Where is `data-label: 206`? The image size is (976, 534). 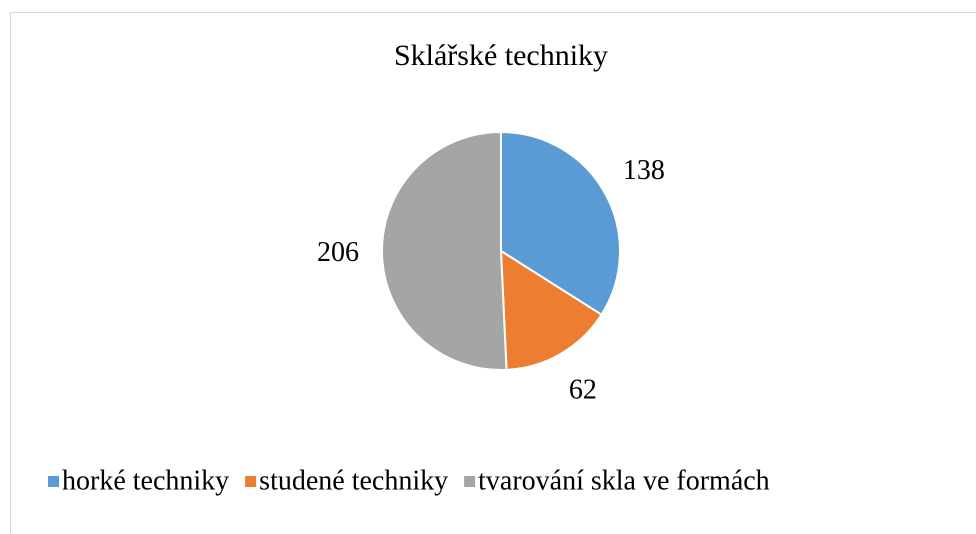
data-label: 206 is located at coordinates (338, 252).